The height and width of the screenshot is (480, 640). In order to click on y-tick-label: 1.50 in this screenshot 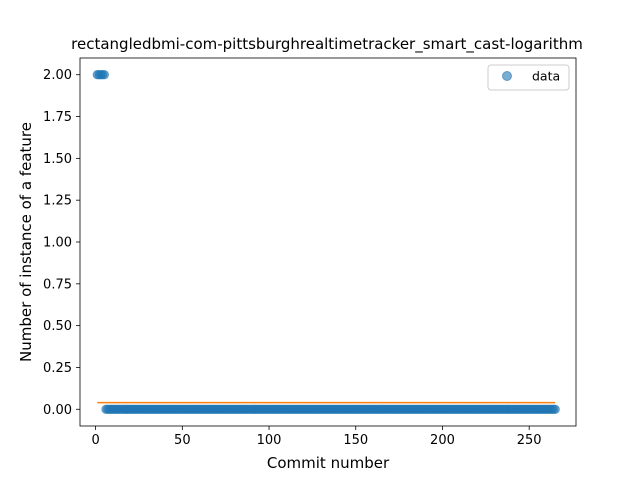, I will do `click(57, 159)`.